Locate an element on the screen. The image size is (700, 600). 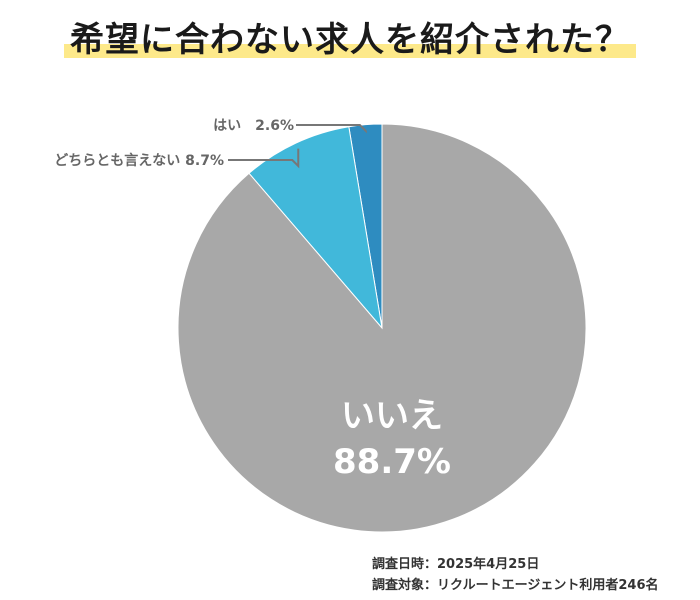
slice-label-2: いいえ is located at coordinates (392, 416).